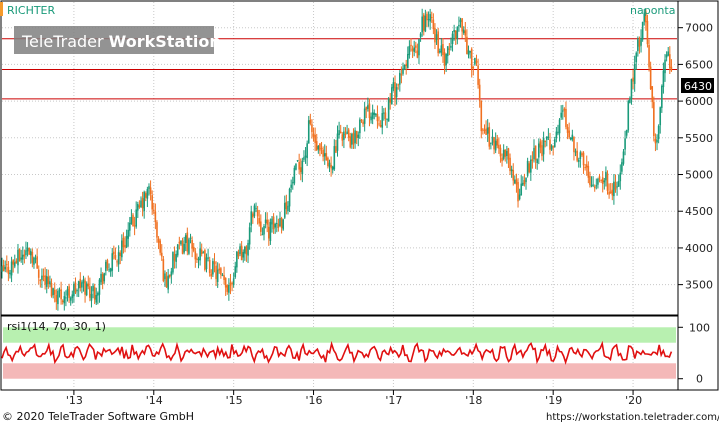  Describe the element at coordinates (632, 417) in the screenshot. I see `footer-url: https://workstation.teletrader.com/` at that location.